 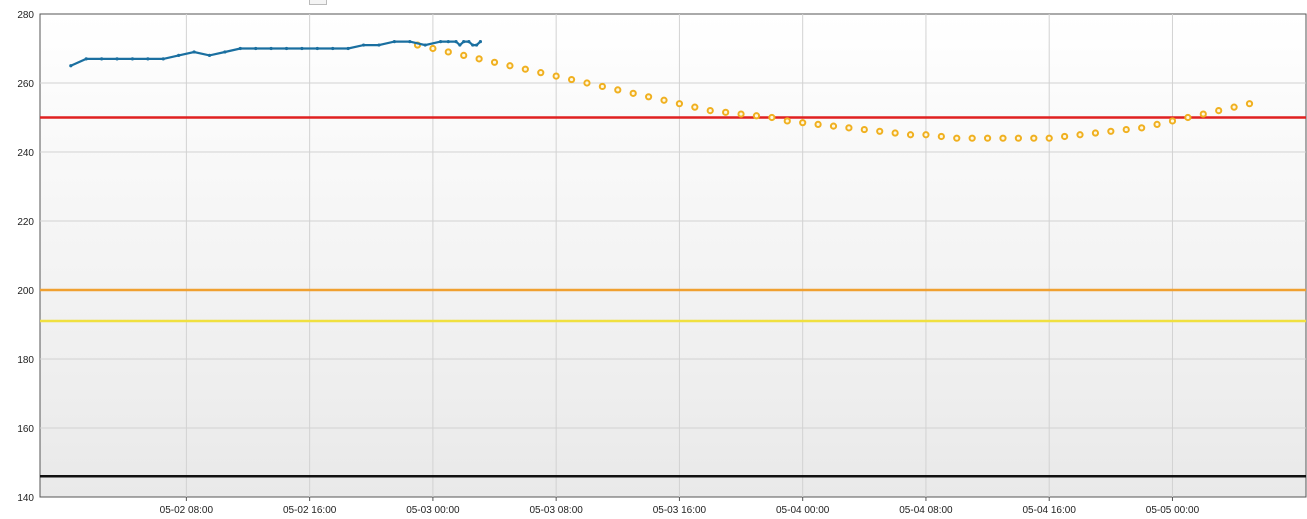 I want to click on y-tick-label: 160, so click(x=25, y=429).